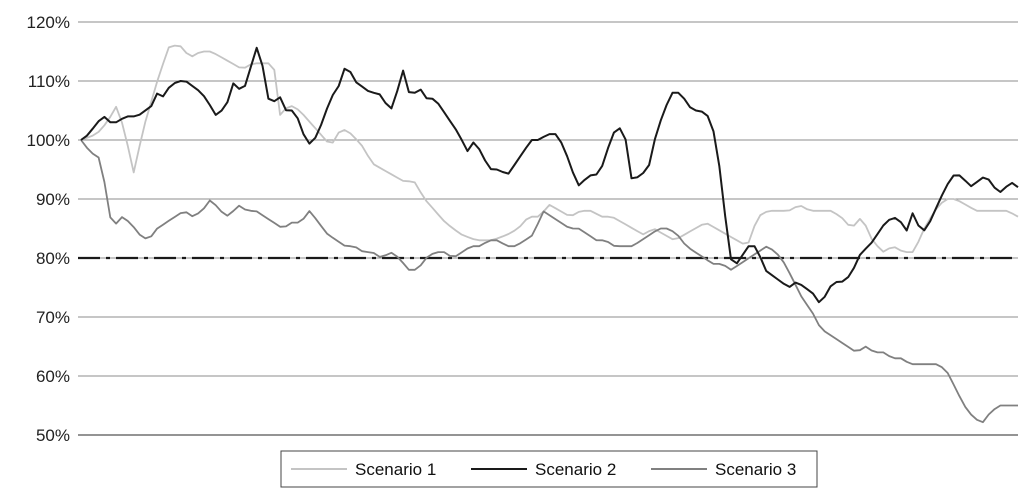  Describe the element at coordinates (53, 199) in the screenshot. I see `y-tick-label: 90%` at that location.